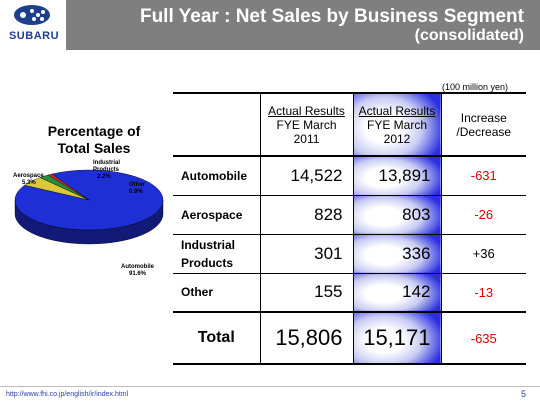  I want to click on unit-note: (100 million yen), so click(474, 87).